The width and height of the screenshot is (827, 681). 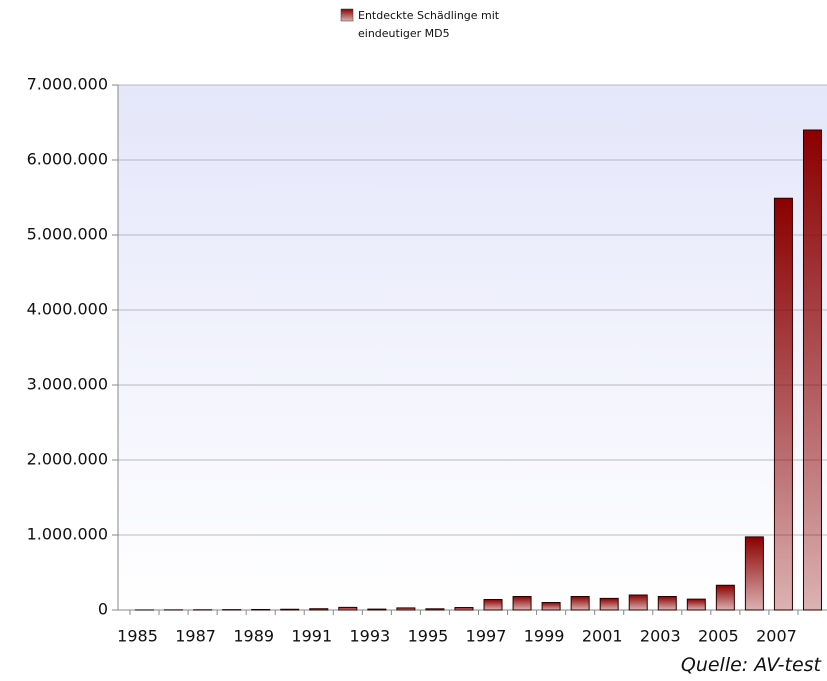 What do you see at coordinates (660, 636) in the screenshot?
I see `x-tick-label: 2003` at bounding box center [660, 636].